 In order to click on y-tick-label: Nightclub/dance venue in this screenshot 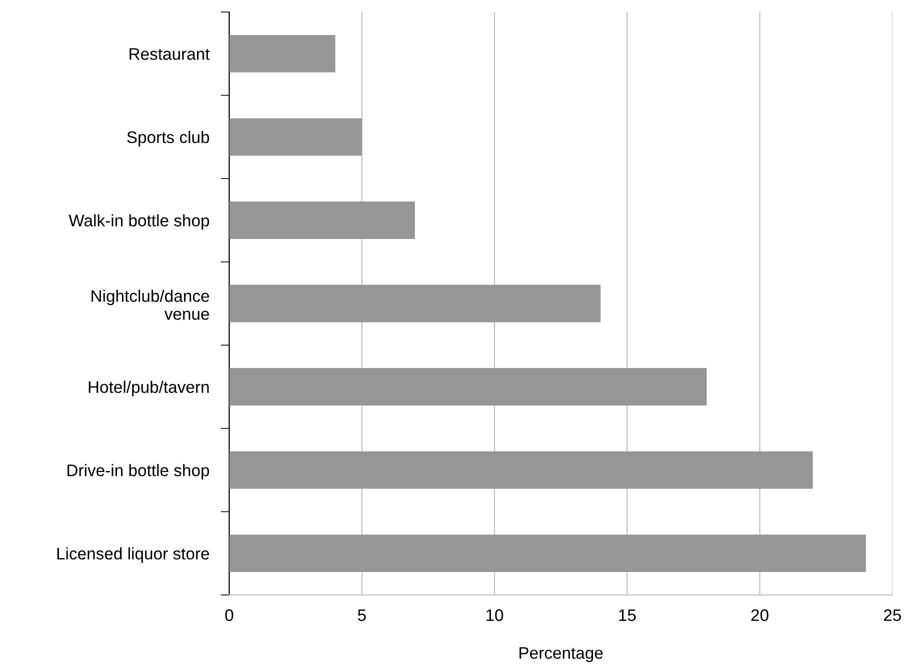, I will do `click(151, 305)`.